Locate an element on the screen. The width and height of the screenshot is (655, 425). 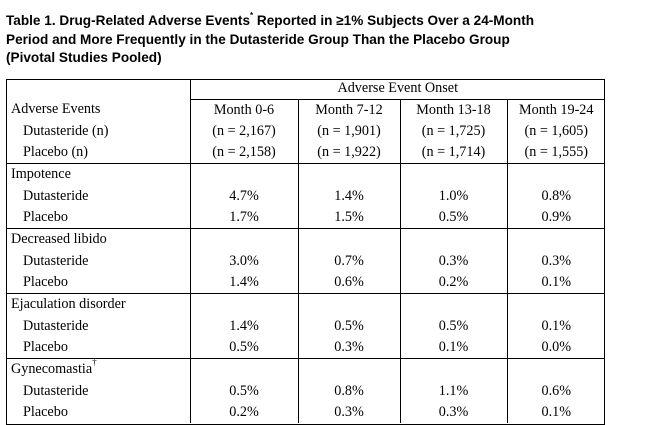
placebo-n-cell: (n = 1,555) is located at coordinates (555, 152).